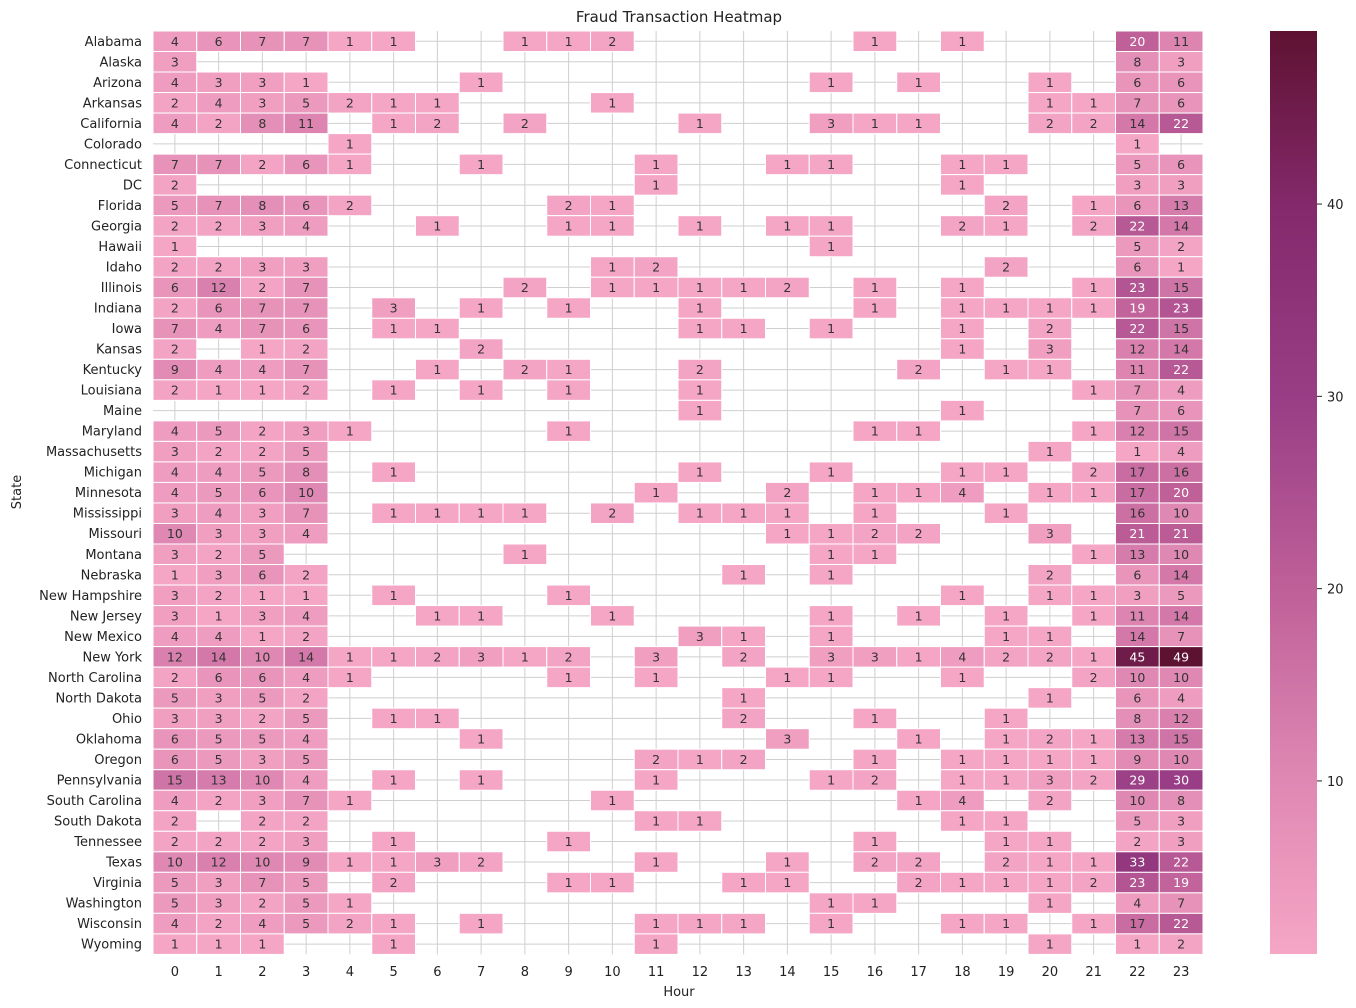  I want to click on cell-value-label: 17, so click(1137, 492).